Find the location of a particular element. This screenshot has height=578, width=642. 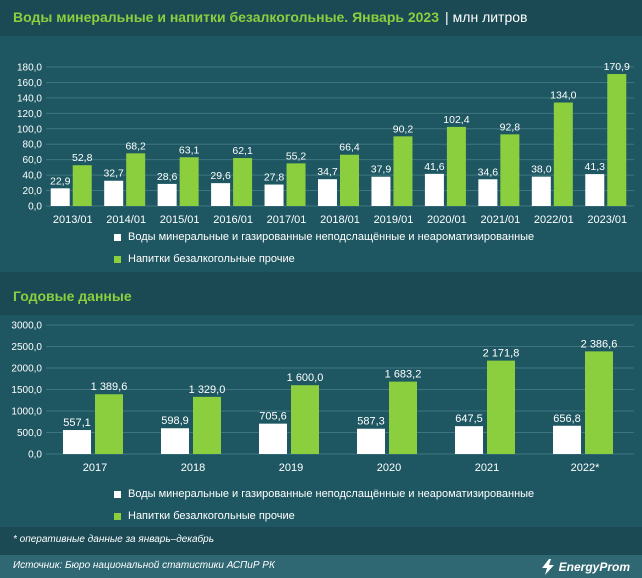

y-tick-label: 2500,0 is located at coordinates (26, 347).